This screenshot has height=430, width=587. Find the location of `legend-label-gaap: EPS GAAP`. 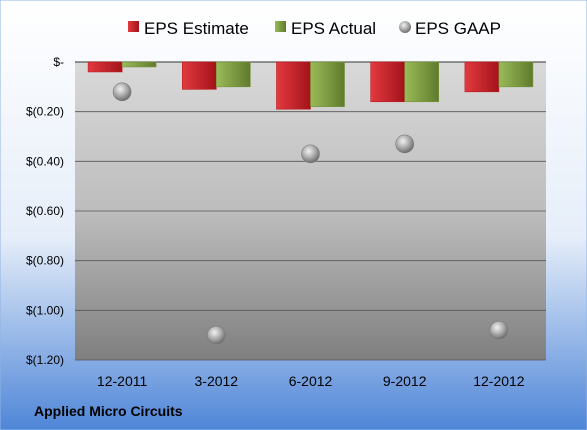

legend-label-gaap: EPS GAAP is located at coordinates (458, 28).